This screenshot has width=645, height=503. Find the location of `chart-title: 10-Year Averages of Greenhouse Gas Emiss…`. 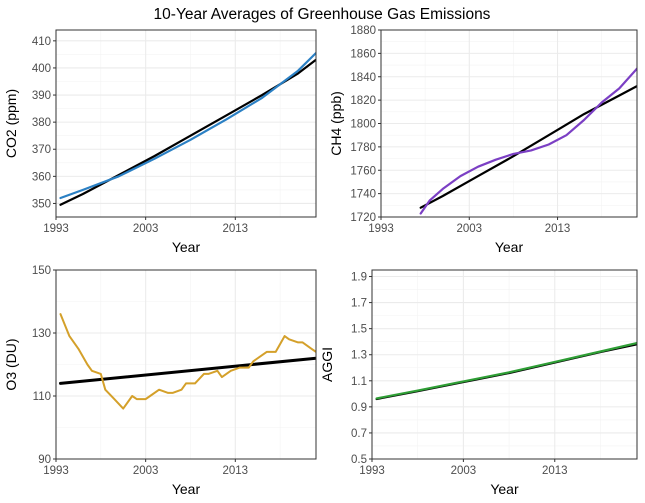

chart-title: 10-Year Averages of Greenhouse Gas Emiss… is located at coordinates (322, 14).